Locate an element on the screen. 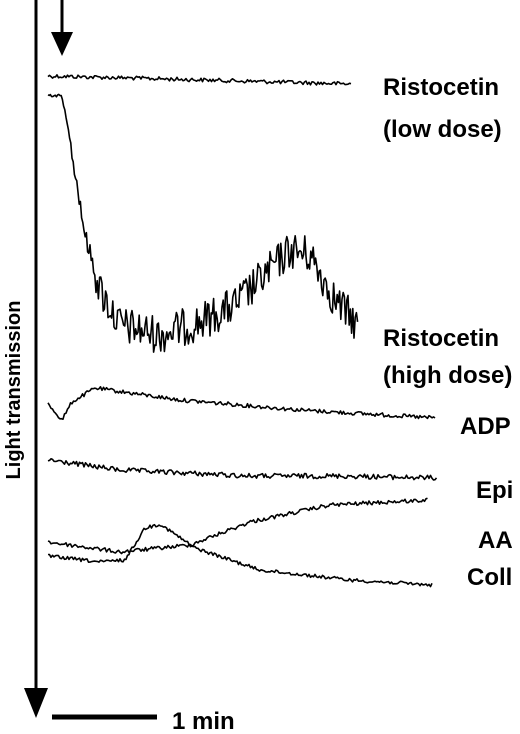  time-scale-bar-label: 1 min is located at coordinates (203, 721).